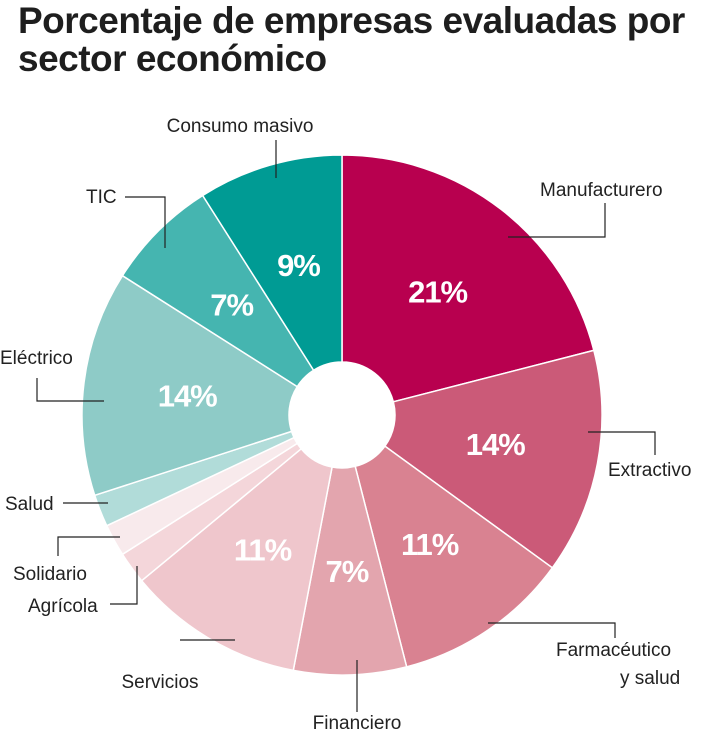 This screenshot has width=706, height=742. Describe the element at coordinates (357, 723) in the screenshot. I see `slice-category-label: Financiero` at that location.